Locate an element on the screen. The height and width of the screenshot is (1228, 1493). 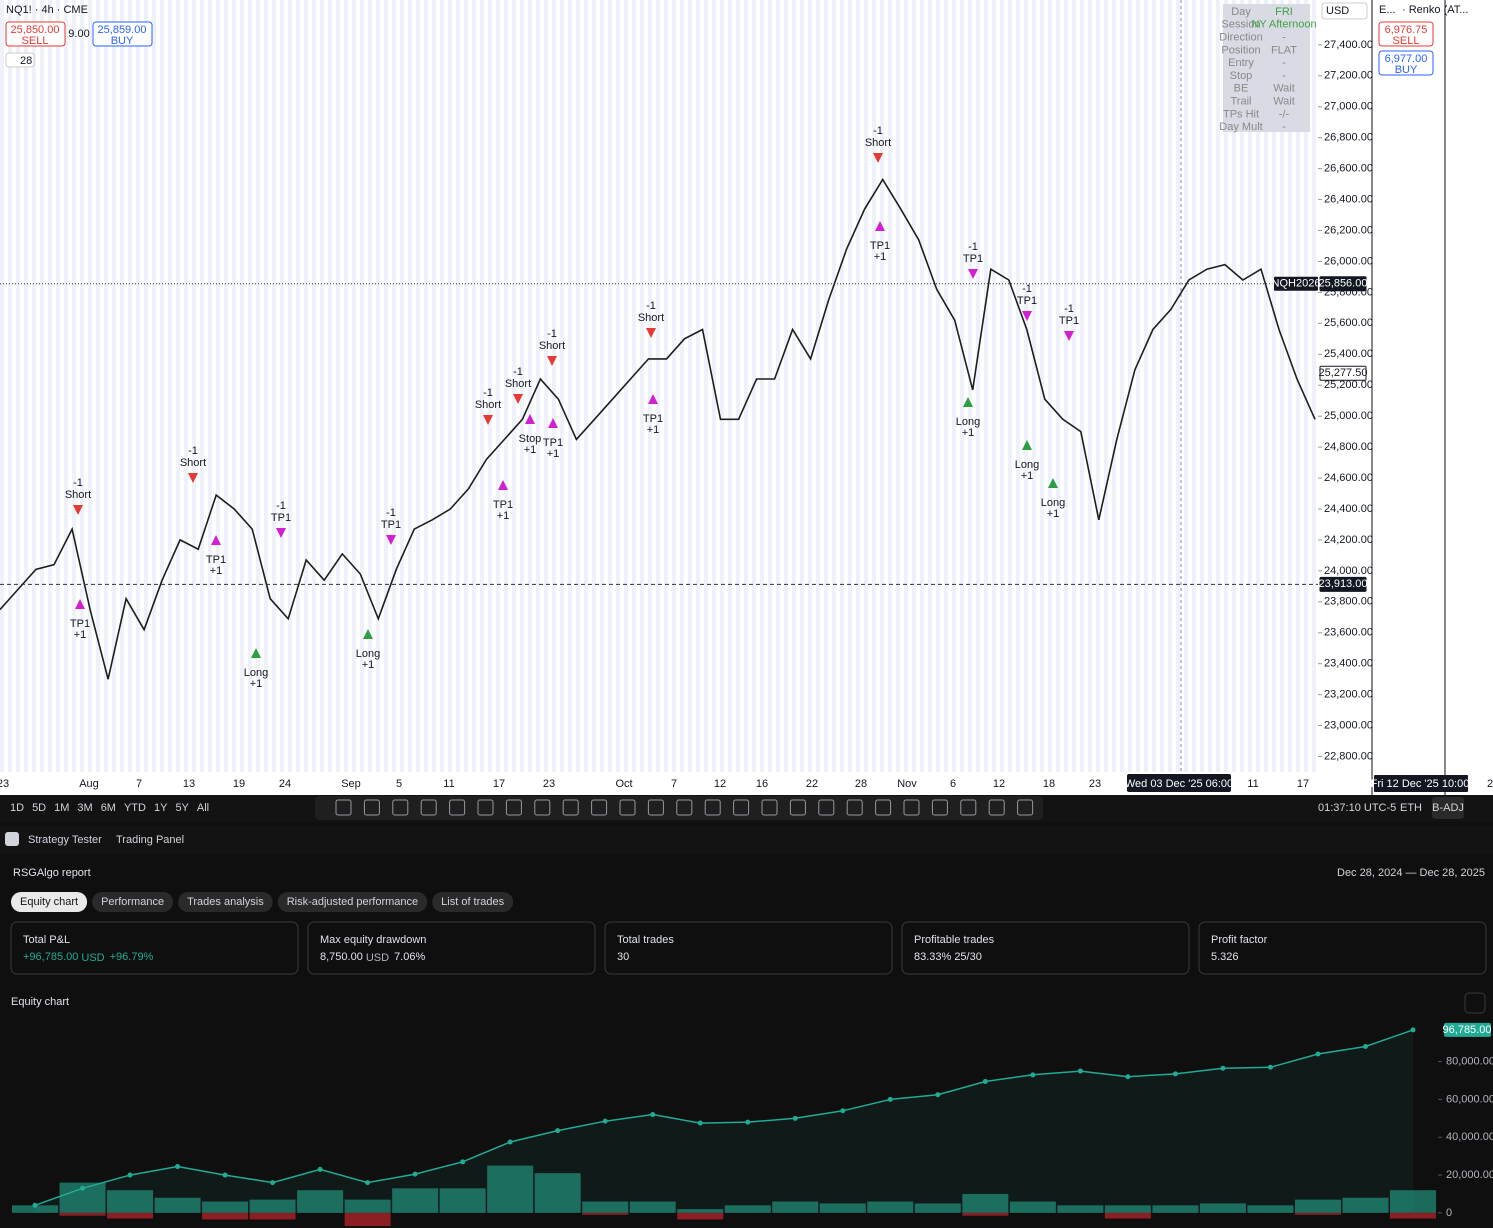
side-sell-price: 6,976.75 is located at coordinates (1406, 30).